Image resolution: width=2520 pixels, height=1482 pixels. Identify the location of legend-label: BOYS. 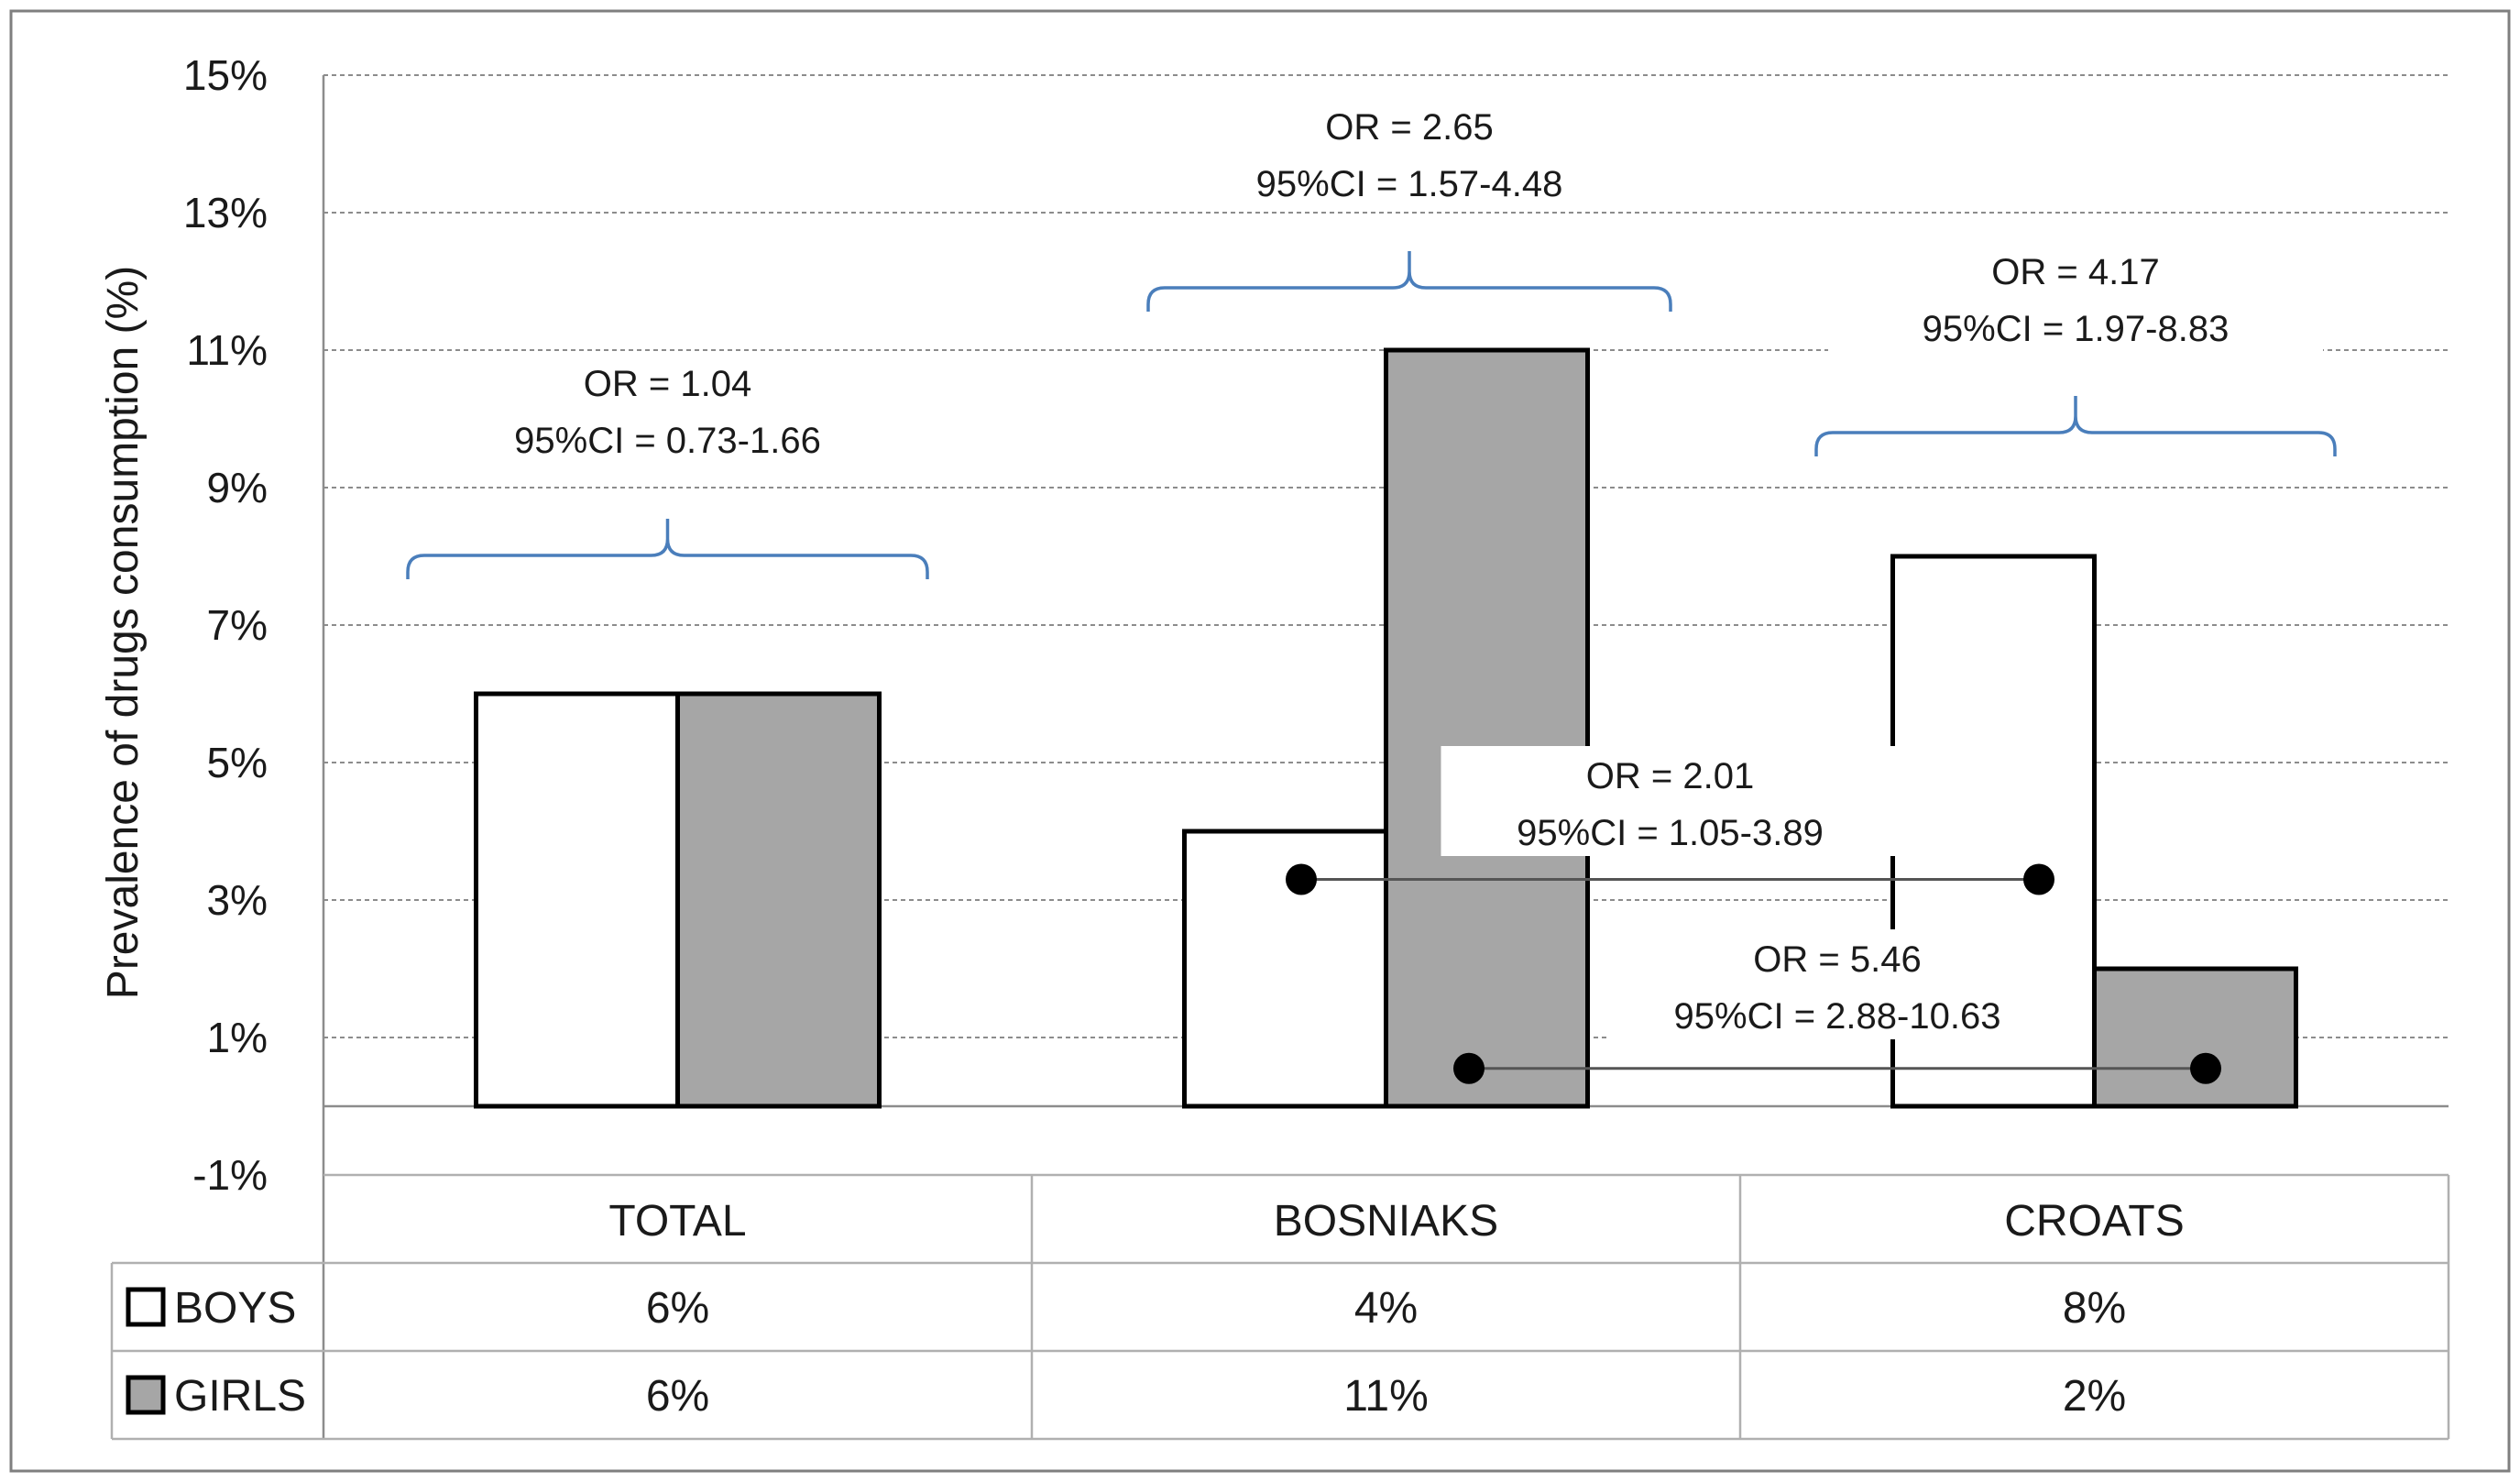
(235, 1308).